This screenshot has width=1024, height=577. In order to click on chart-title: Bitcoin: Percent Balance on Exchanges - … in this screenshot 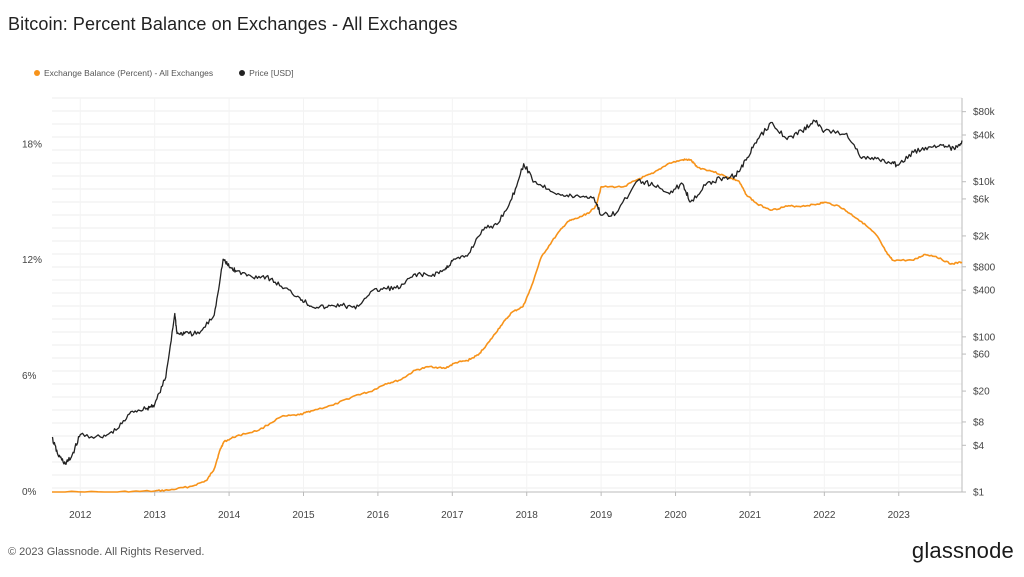, I will do `click(233, 24)`.